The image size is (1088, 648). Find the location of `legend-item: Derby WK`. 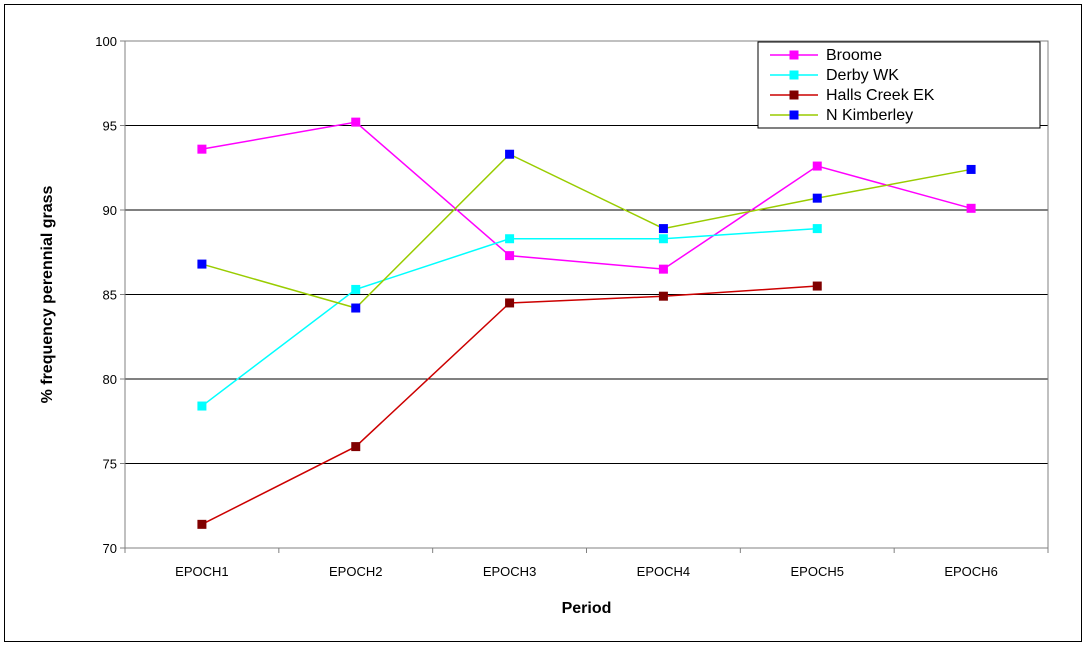

legend-item: Derby WK is located at coordinates (834, 75).